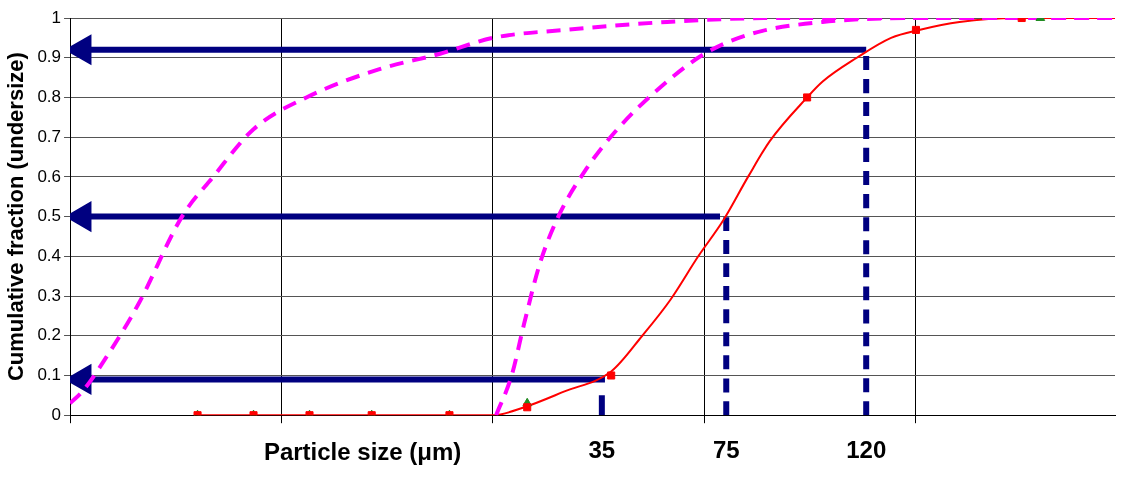  Describe the element at coordinates (16, 217) in the screenshot. I see `y-axis-title: Cumulative fraction (undersize)` at that location.